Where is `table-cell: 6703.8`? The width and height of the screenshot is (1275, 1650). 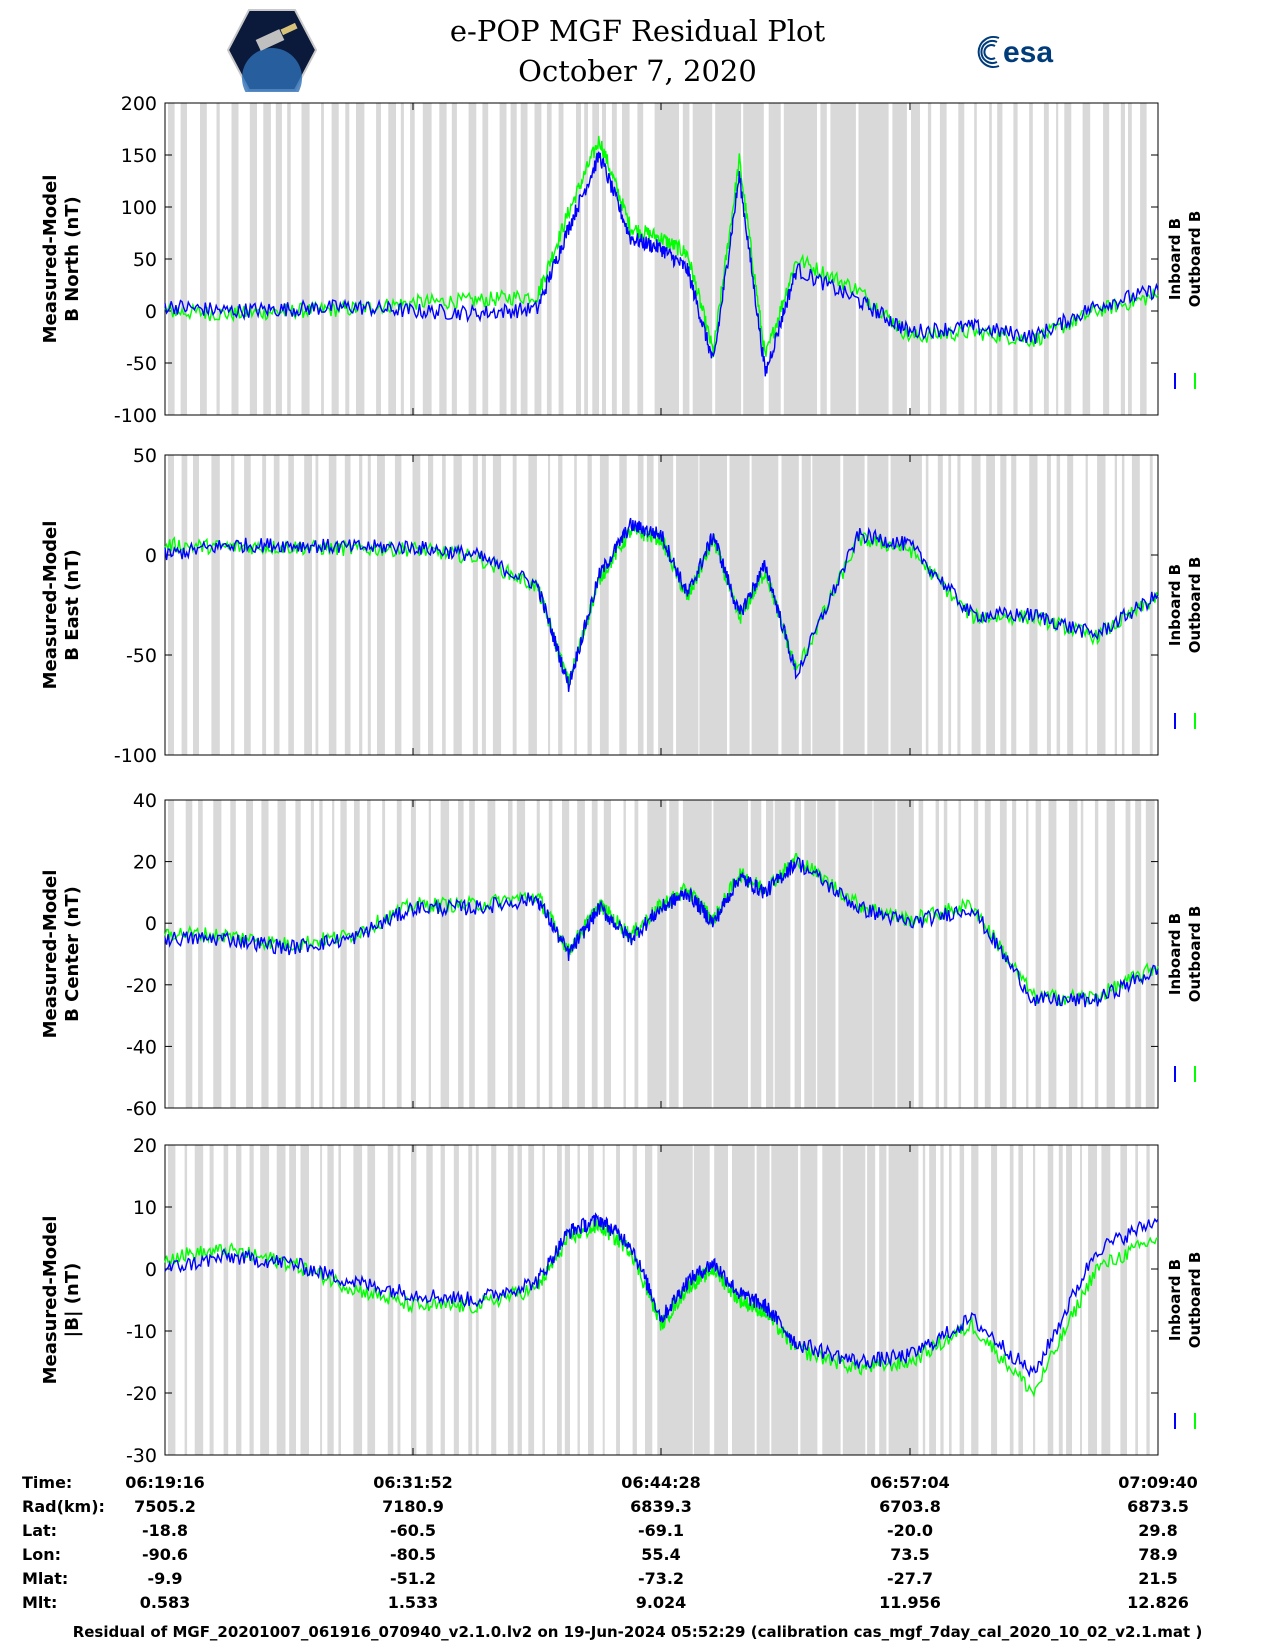 table-cell: 6703.8 is located at coordinates (910, 1506).